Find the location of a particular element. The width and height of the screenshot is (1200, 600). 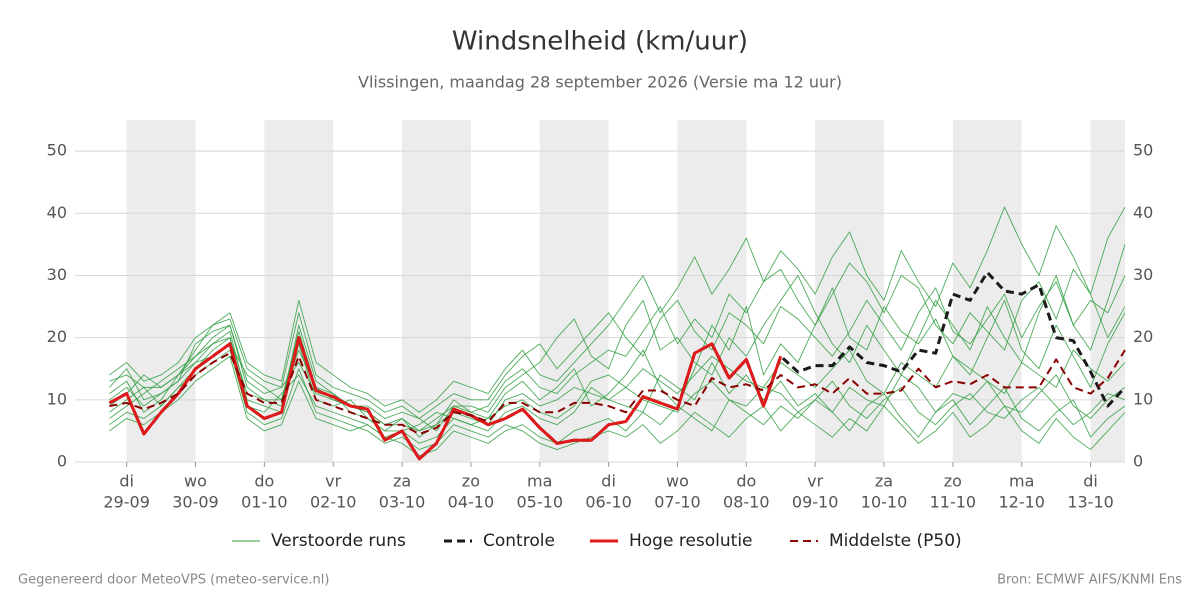

y-tick-label: 50 is located at coordinates (57, 150).